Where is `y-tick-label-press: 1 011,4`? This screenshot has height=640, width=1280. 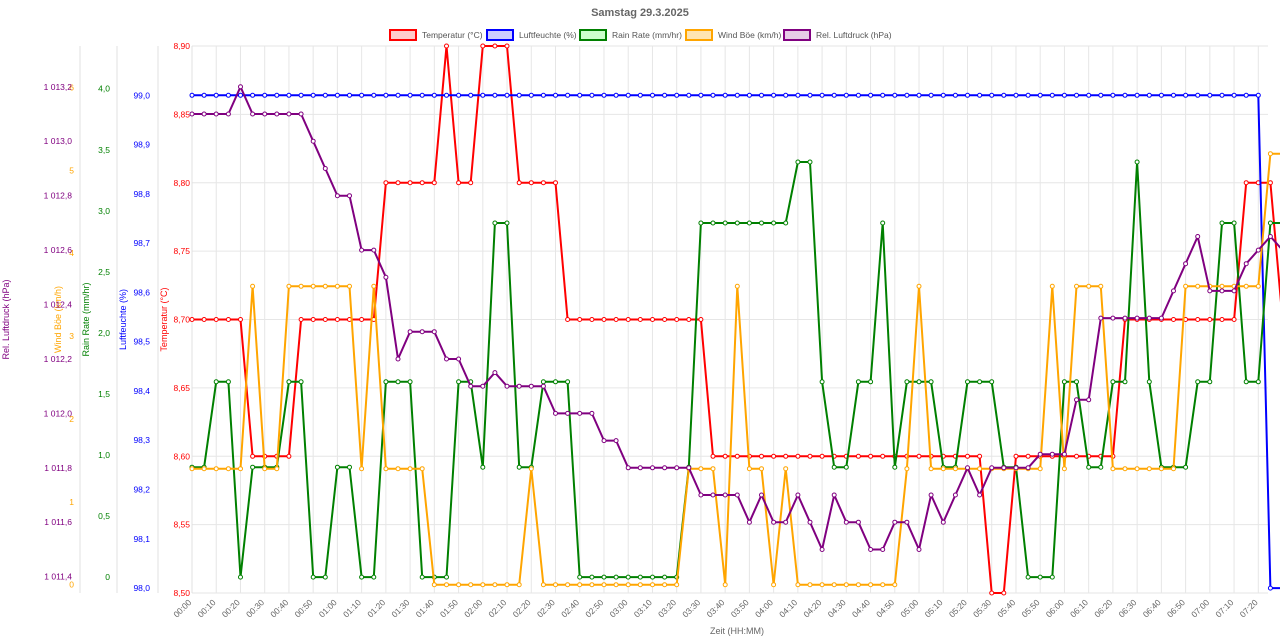 y-tick-label-press: 1 011,4 is located at coordinates (58, 577).